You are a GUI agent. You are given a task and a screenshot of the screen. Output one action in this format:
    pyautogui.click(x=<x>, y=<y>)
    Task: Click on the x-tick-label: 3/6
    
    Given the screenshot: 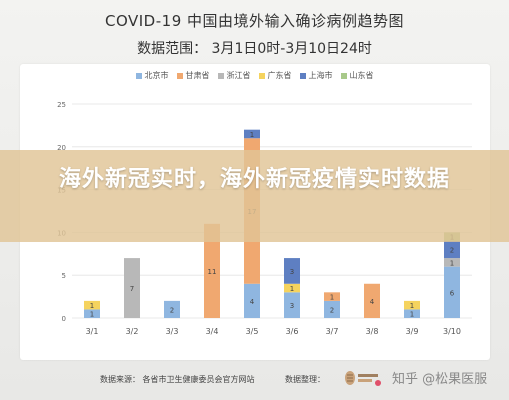 What is the action you would take?
    pyautogui.click(x=292, y=331)
    